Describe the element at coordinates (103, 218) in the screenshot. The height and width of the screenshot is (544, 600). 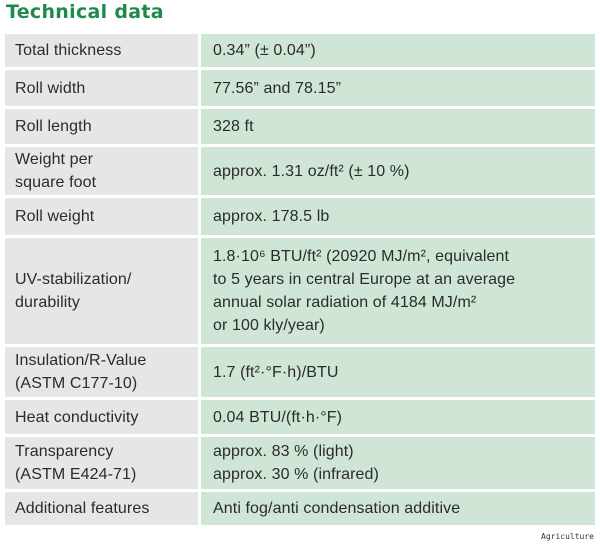
I see `row-label-roll-weight: Roll weight` at that location.